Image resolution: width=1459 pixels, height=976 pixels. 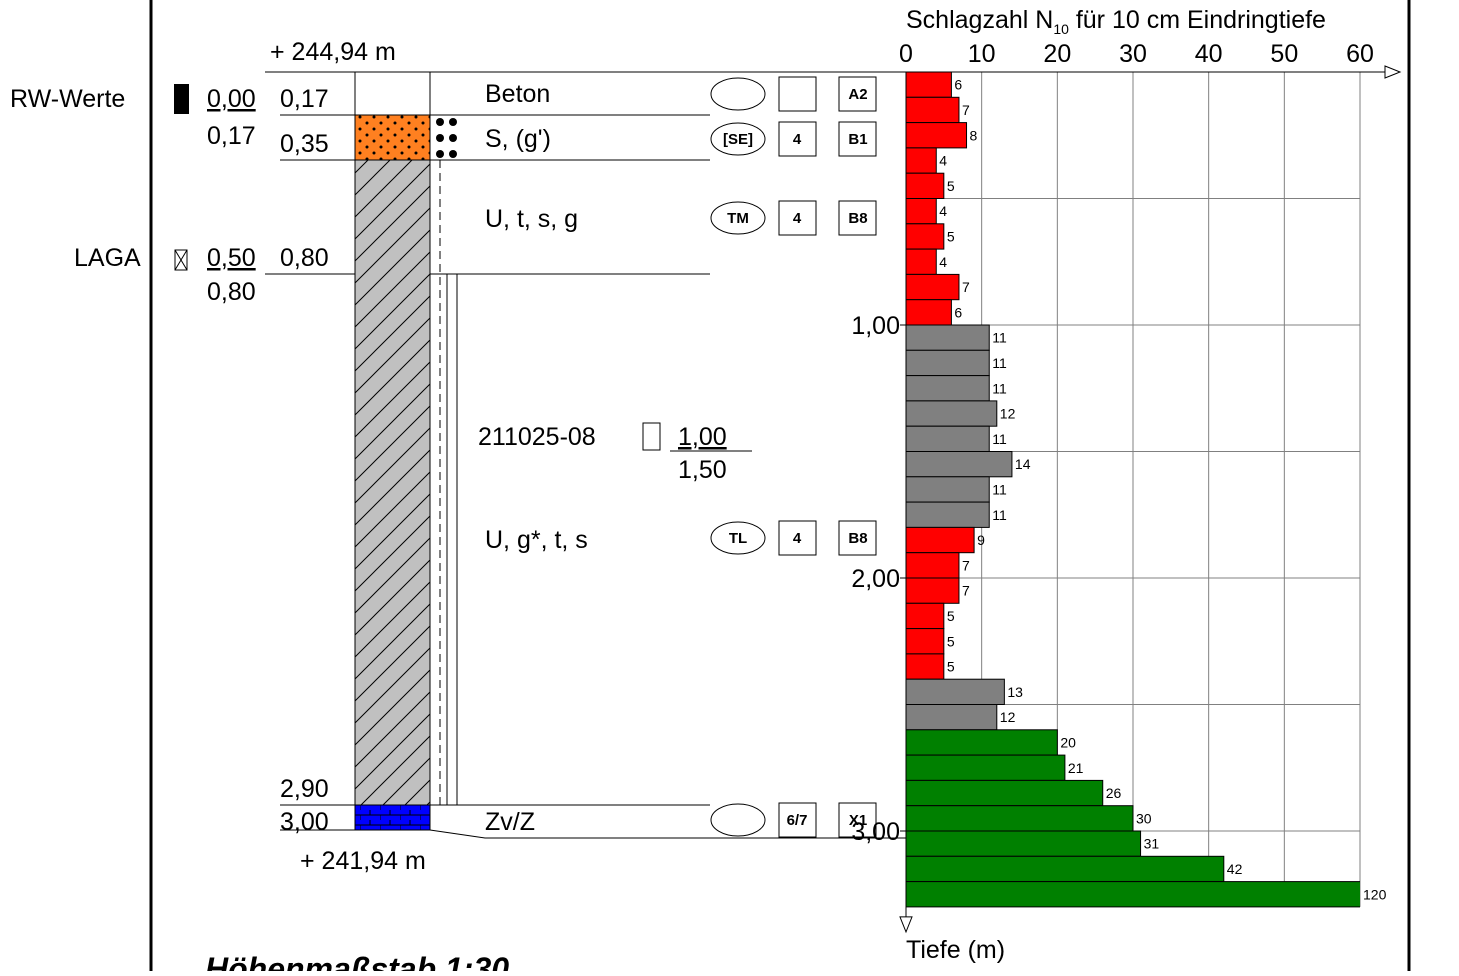 I want to click on sample-from: 1,00, so click(x=702, y=437).